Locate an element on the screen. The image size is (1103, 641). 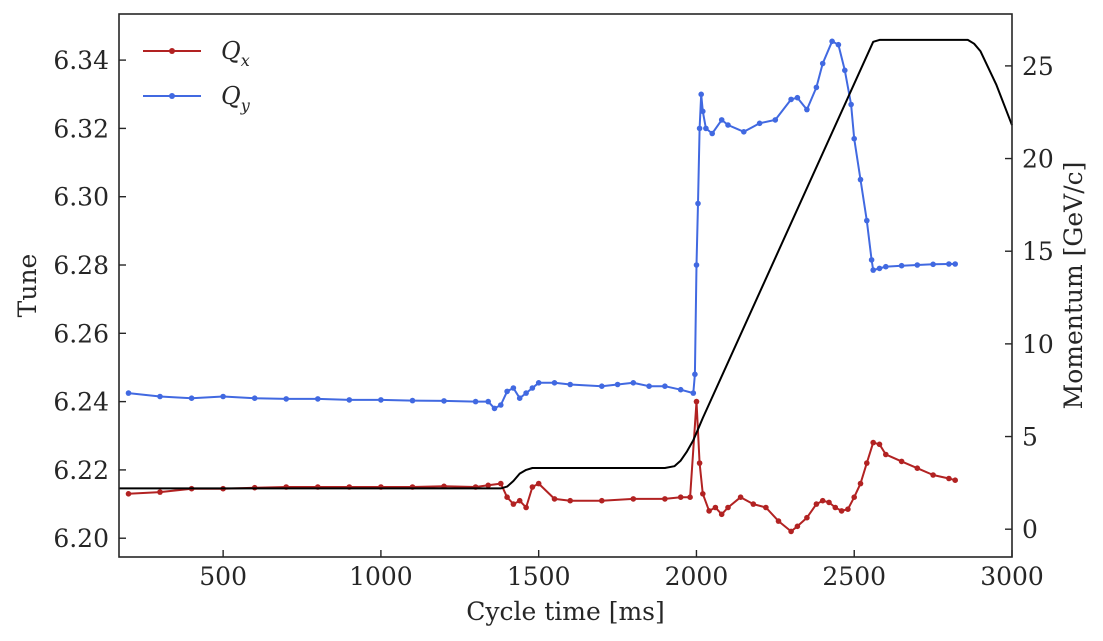
x-tick-label: 500 is located at coordinates (223, 576).